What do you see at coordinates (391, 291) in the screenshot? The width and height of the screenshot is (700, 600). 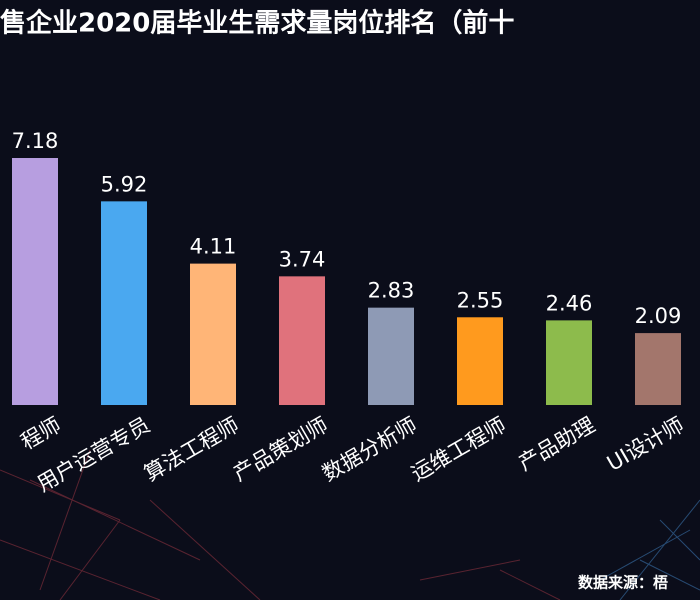 I see `value-label: 2.83` at bounding box center [391, 291].